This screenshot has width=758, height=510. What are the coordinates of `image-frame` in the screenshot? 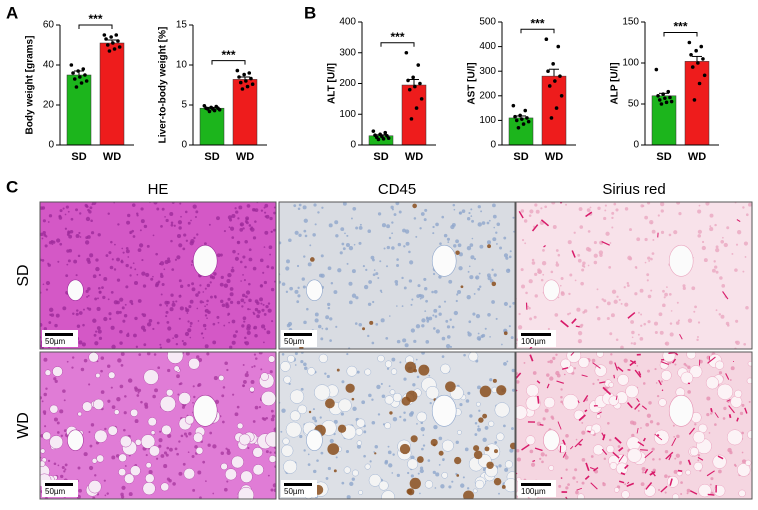 It's located at (634, 275).